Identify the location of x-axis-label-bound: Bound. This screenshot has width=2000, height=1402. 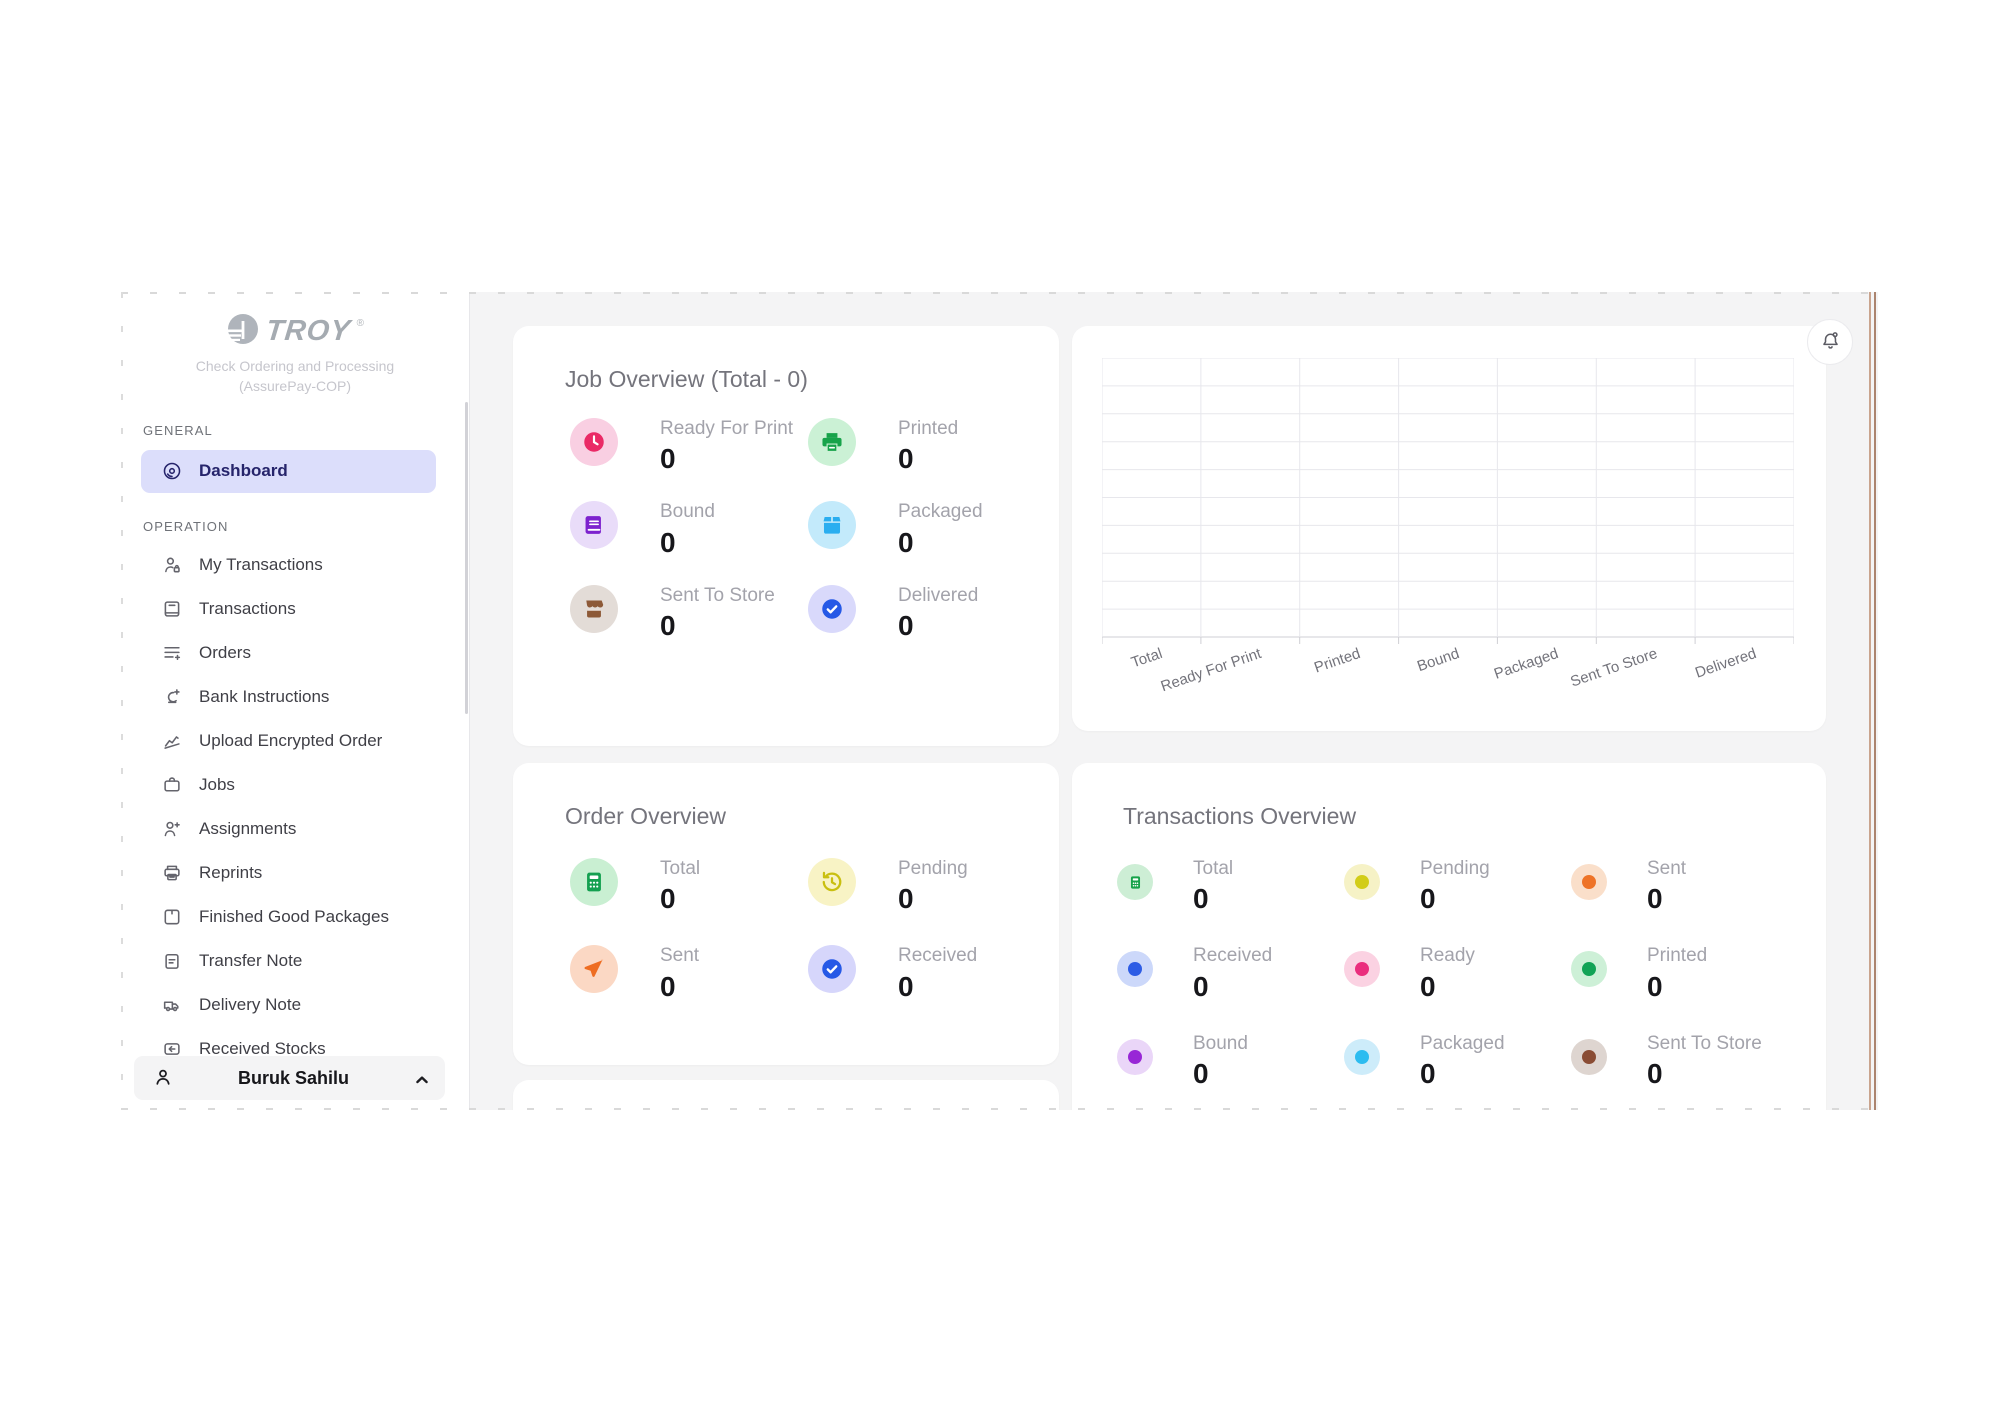
(1438, 660).